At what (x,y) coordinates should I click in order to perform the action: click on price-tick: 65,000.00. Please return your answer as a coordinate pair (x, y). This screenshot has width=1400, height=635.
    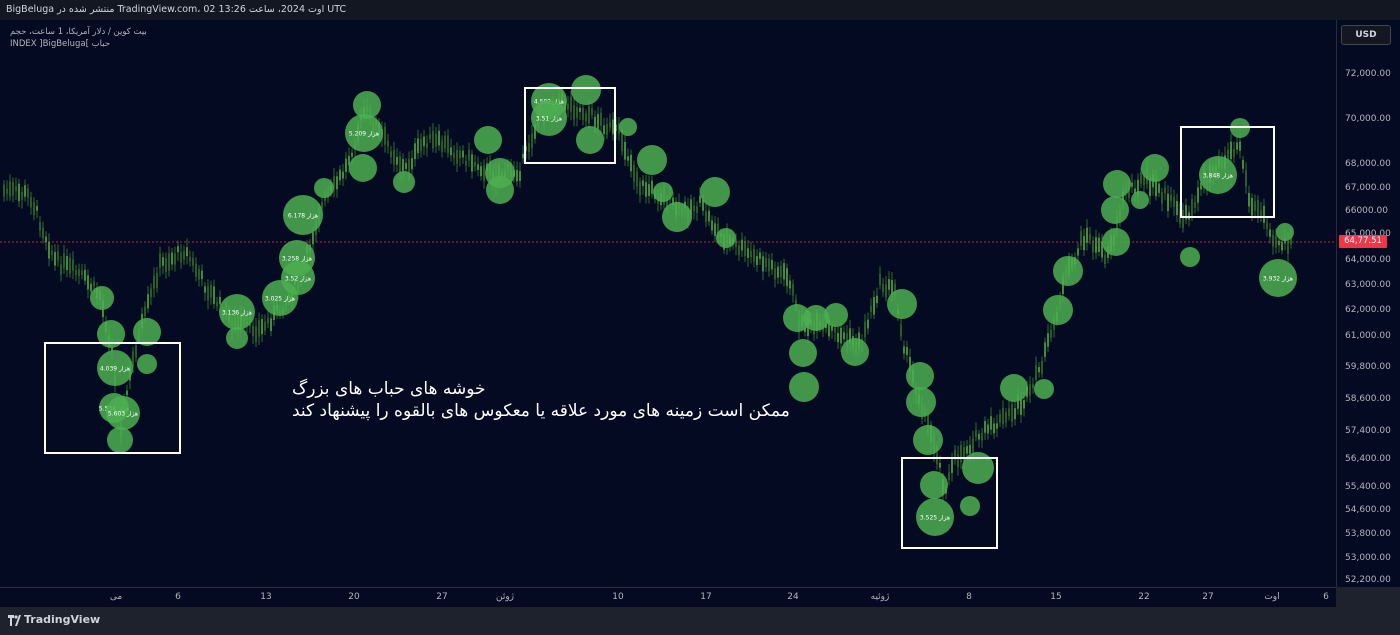
    Looking at the image, I should click on (1368, 234).